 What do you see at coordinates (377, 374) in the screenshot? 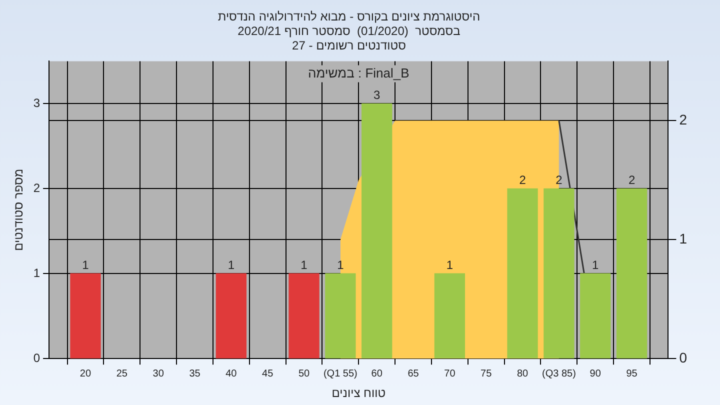
I see `x-tick-label: 60` at bounding box center [377, 374].